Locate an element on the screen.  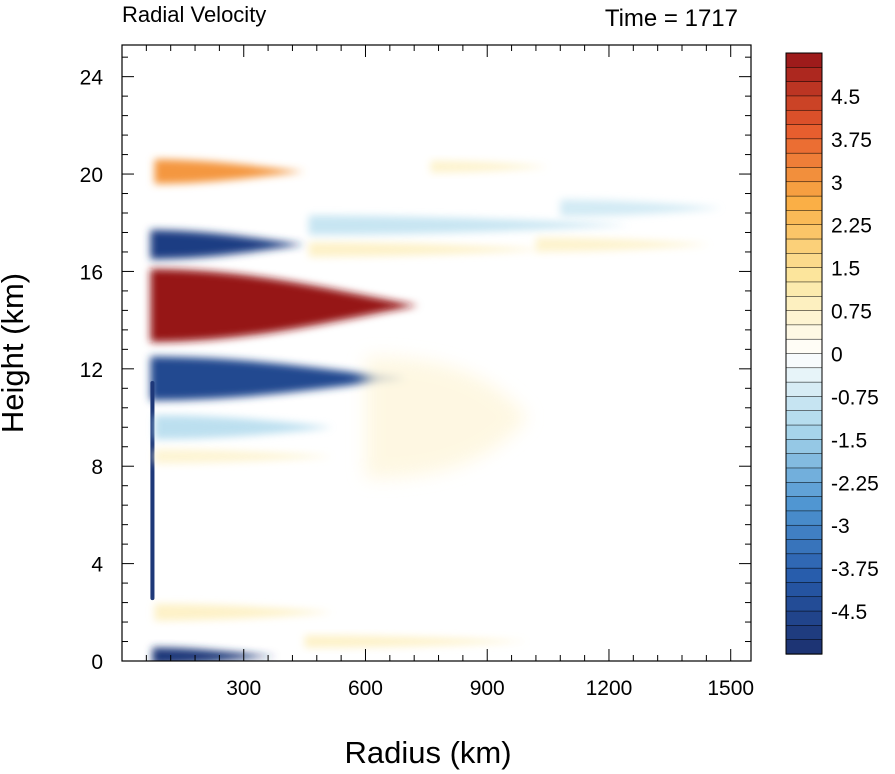
chart-title: Radial Velocity is located at coordinates (194, 14).